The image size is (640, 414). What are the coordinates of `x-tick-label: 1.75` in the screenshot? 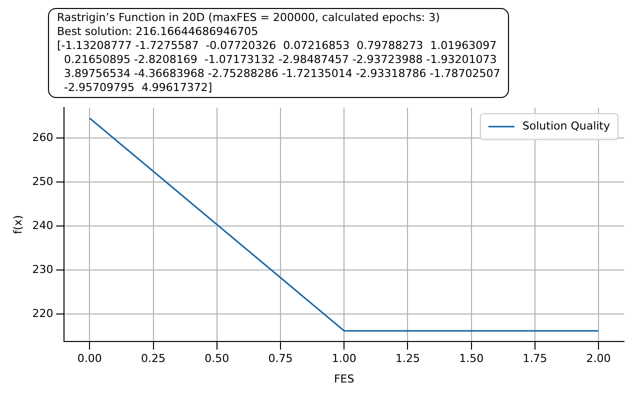 It's located at (535, 359).